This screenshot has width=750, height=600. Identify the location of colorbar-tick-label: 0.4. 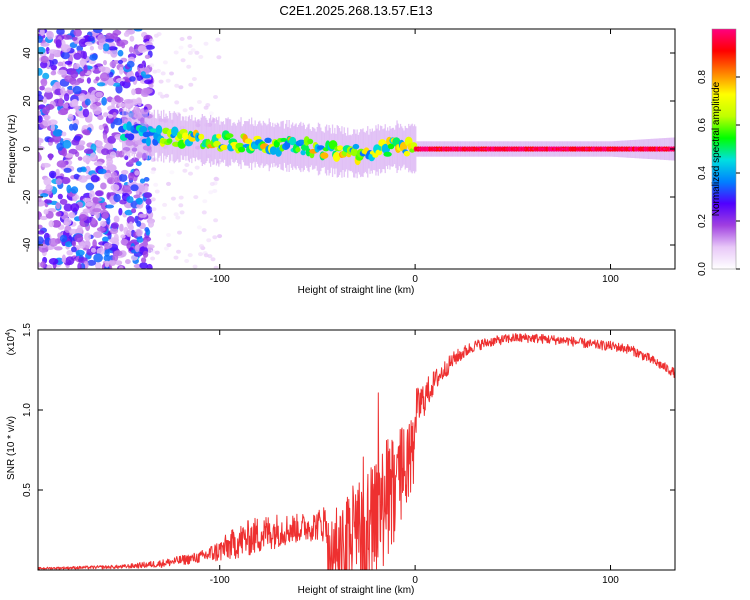
(702, 173).